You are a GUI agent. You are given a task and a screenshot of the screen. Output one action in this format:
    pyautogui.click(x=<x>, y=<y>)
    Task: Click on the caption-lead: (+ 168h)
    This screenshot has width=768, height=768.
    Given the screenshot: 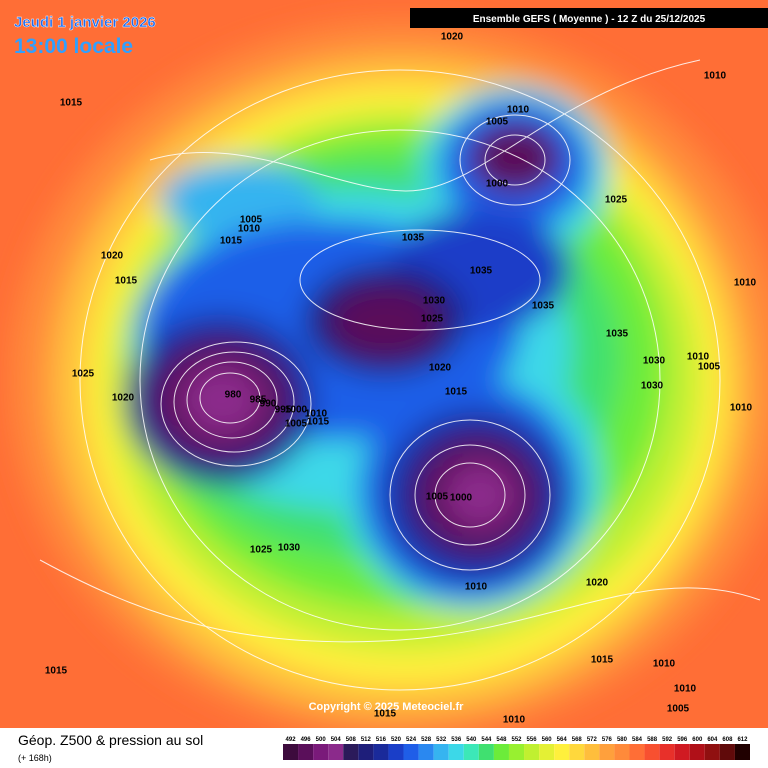 What is the action you would take?
    pyautogui.click(x=35, y=758)
    